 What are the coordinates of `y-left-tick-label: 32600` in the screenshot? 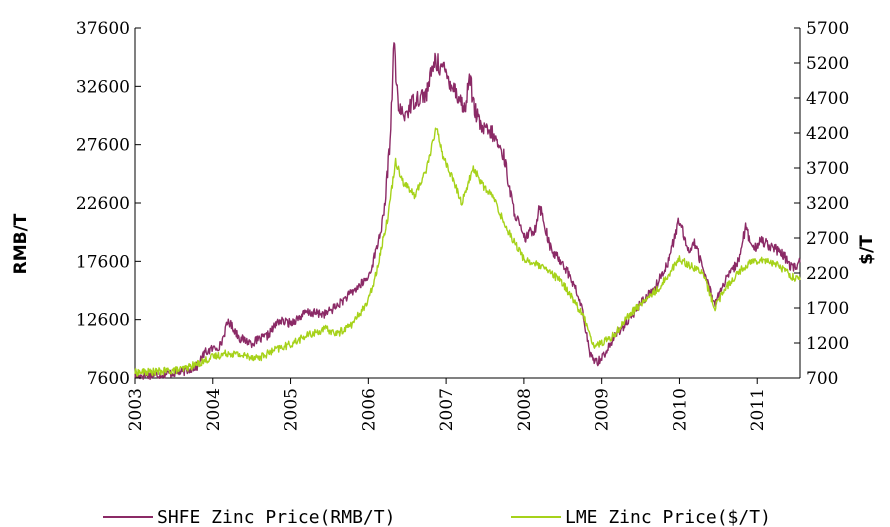 It's located at (103, 87).